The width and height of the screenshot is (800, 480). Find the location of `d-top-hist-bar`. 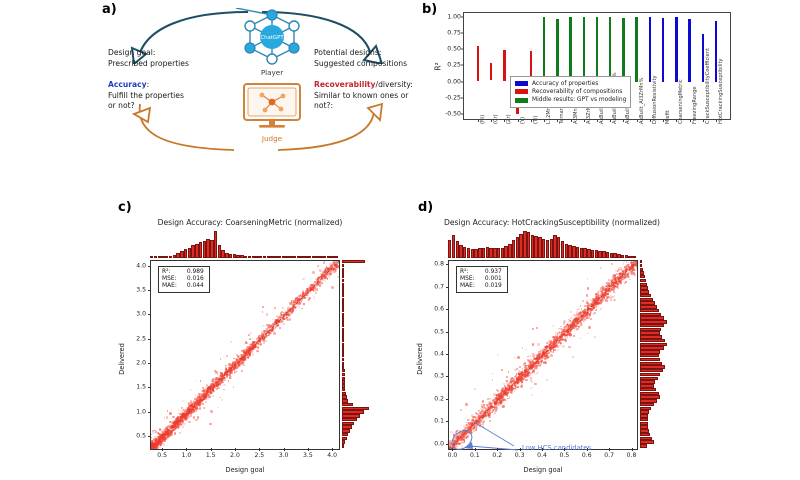

d-top-hist-bar is located at coordinates (634, 257).